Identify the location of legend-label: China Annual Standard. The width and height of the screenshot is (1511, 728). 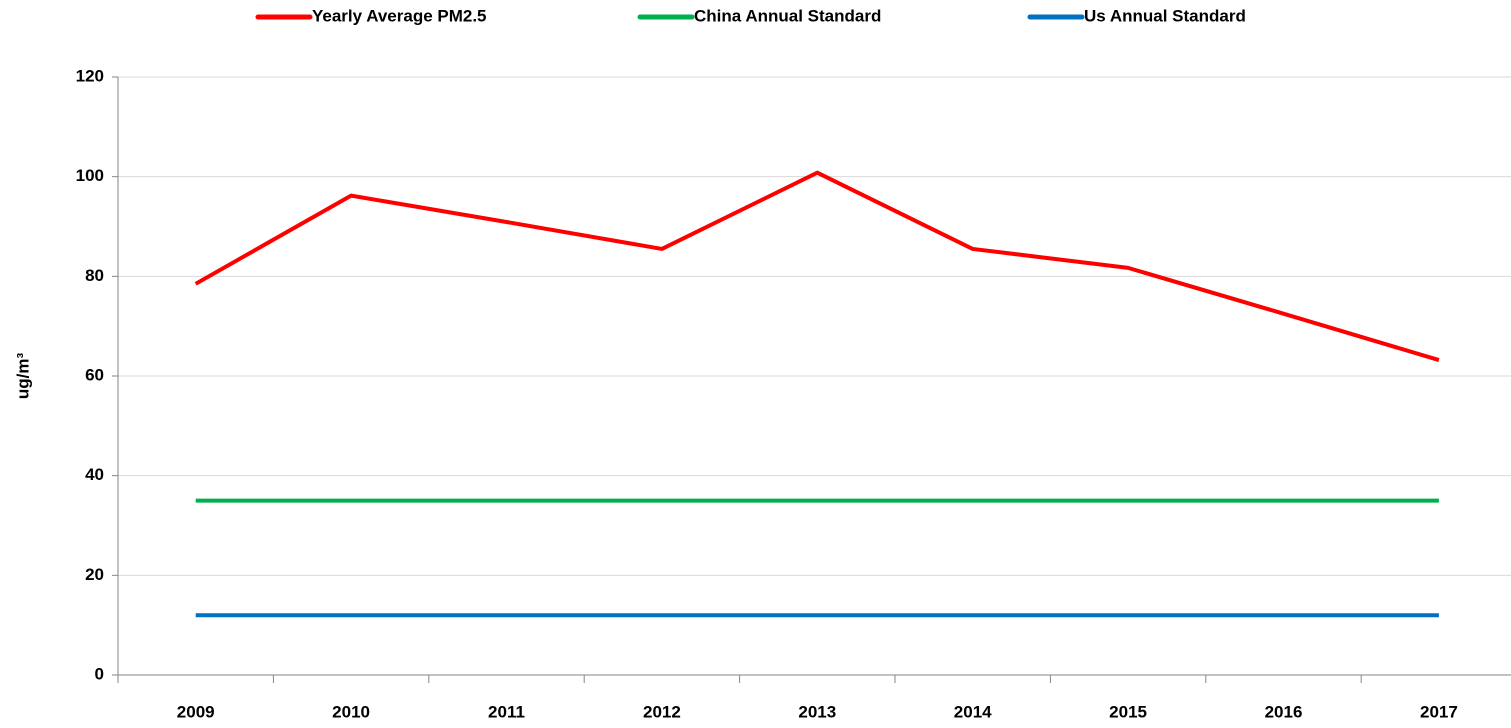
(787, 15).